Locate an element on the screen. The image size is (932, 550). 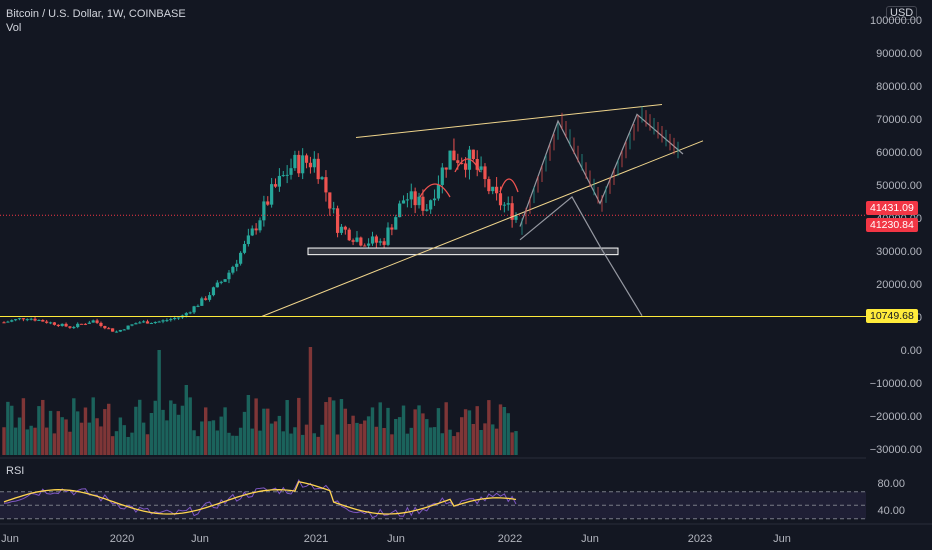
price-tick-label: 80000.00 is located at coordinates (899, 87).